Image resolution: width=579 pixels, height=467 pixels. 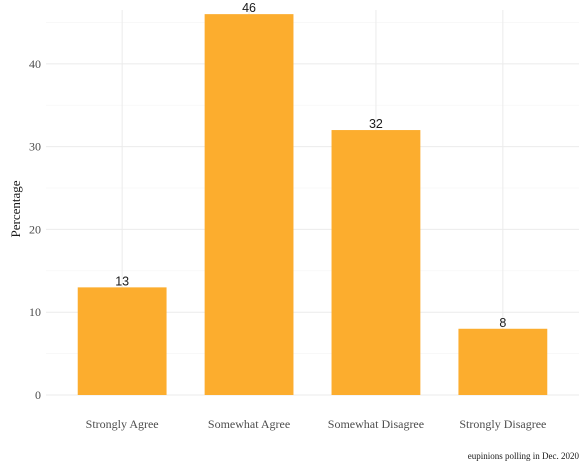 I want to click on bar-value-label: 13, so click(x=122, y=281).